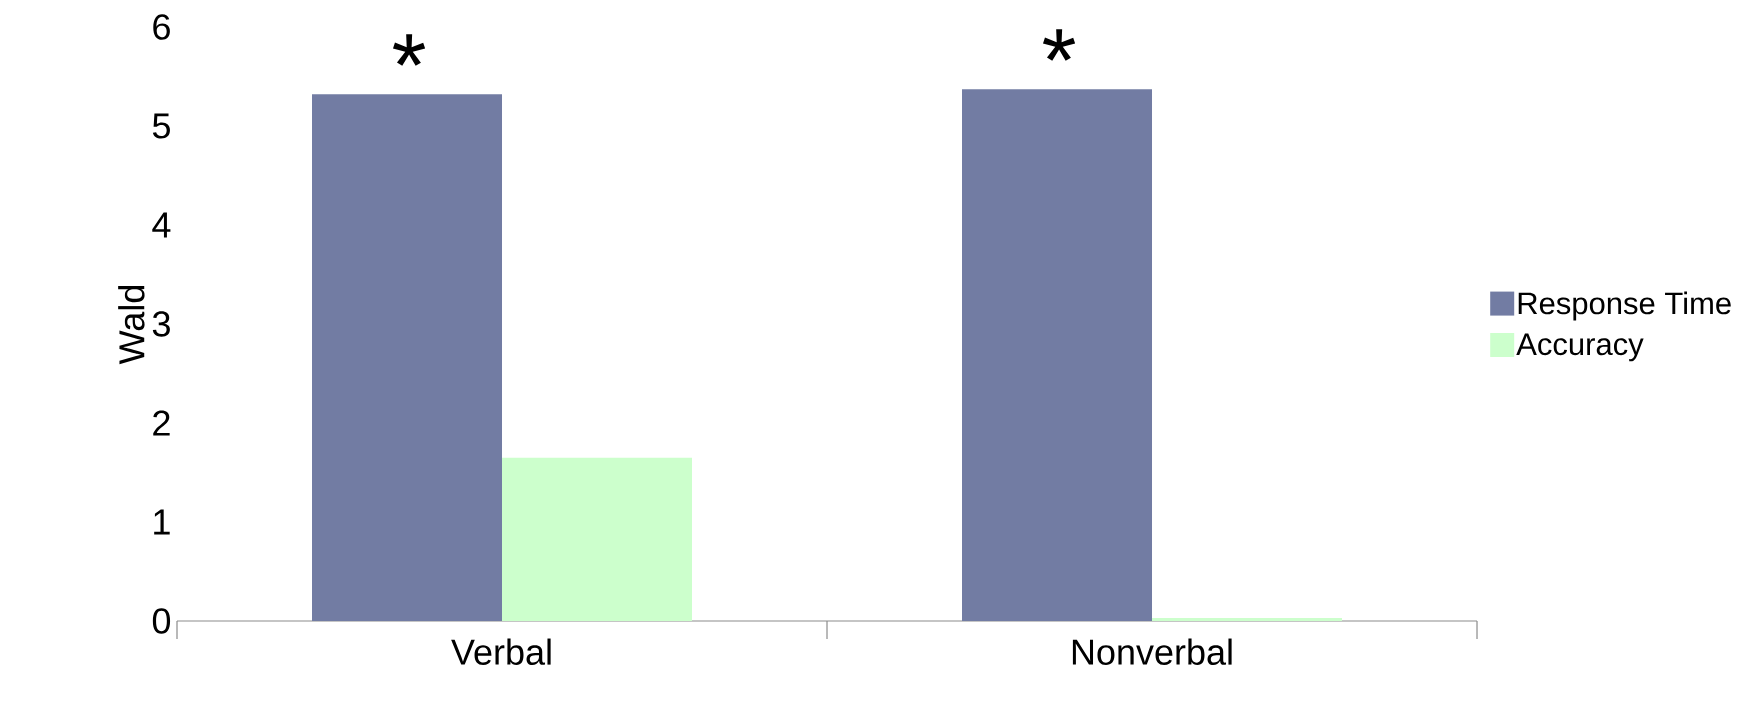  What do you see at coordinates (161, 324) in the screenshot?
I see `y-tick-label: 3` at bounding box center [161, 324].